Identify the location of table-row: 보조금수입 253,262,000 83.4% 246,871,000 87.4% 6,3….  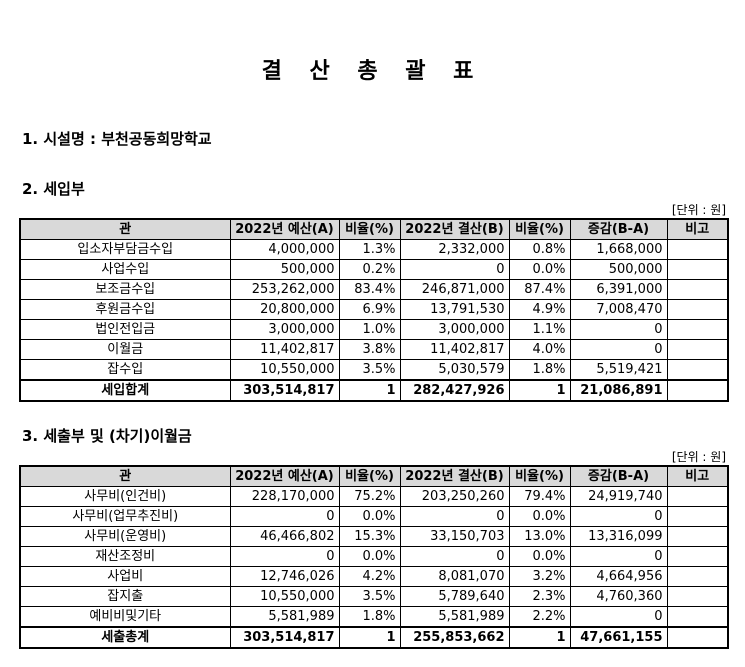
(374, 289).